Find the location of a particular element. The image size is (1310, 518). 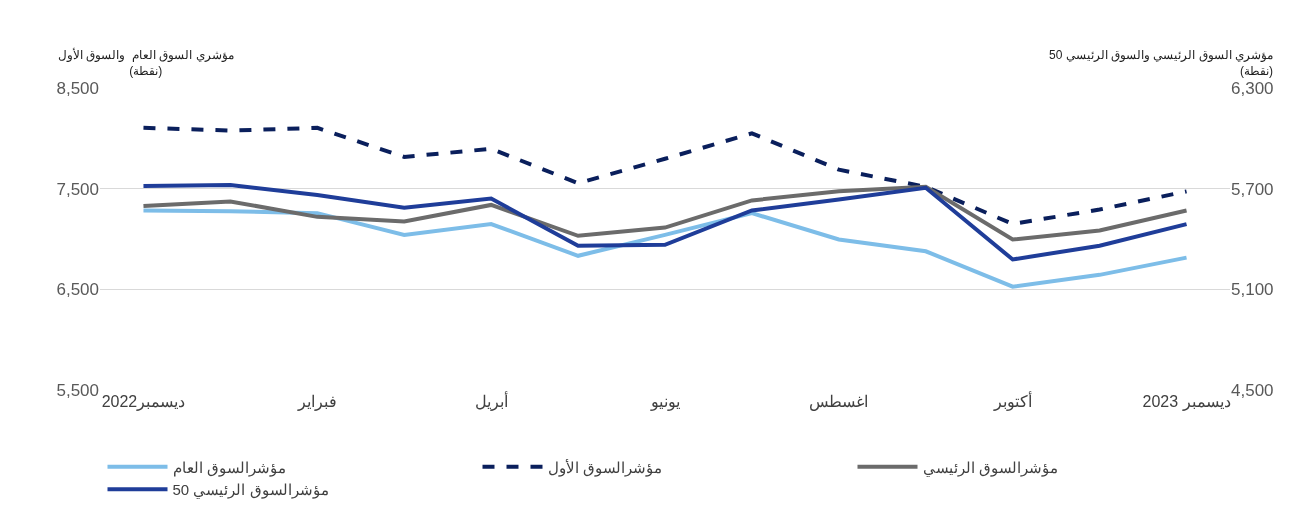

y2-tick-label: 5,700 is located at coordinates (1252, 189).